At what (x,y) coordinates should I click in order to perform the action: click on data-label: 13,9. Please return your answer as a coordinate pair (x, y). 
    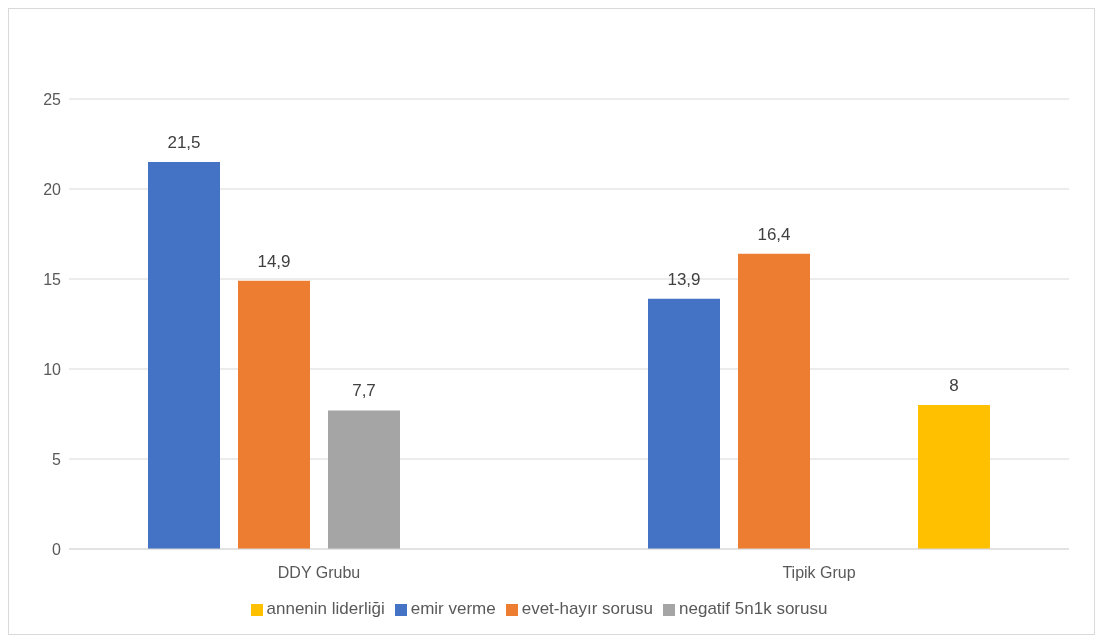
    Looking at the image, I should click on (684, 279).